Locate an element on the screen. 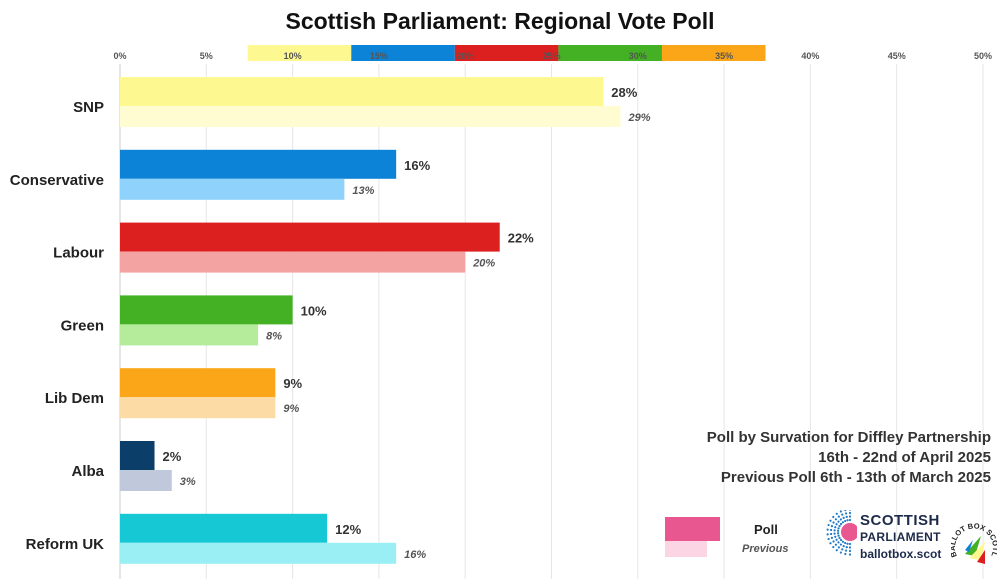 This screenshot has height=579, width=1000. legend-poll-swatch is located at coordinates (692, 529).